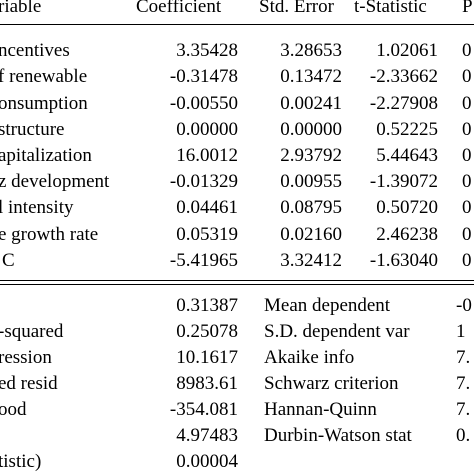  What do you see at coordinates (237, 24) in the screenshot?
I see `header-divider` at bounding box center [237, 24].